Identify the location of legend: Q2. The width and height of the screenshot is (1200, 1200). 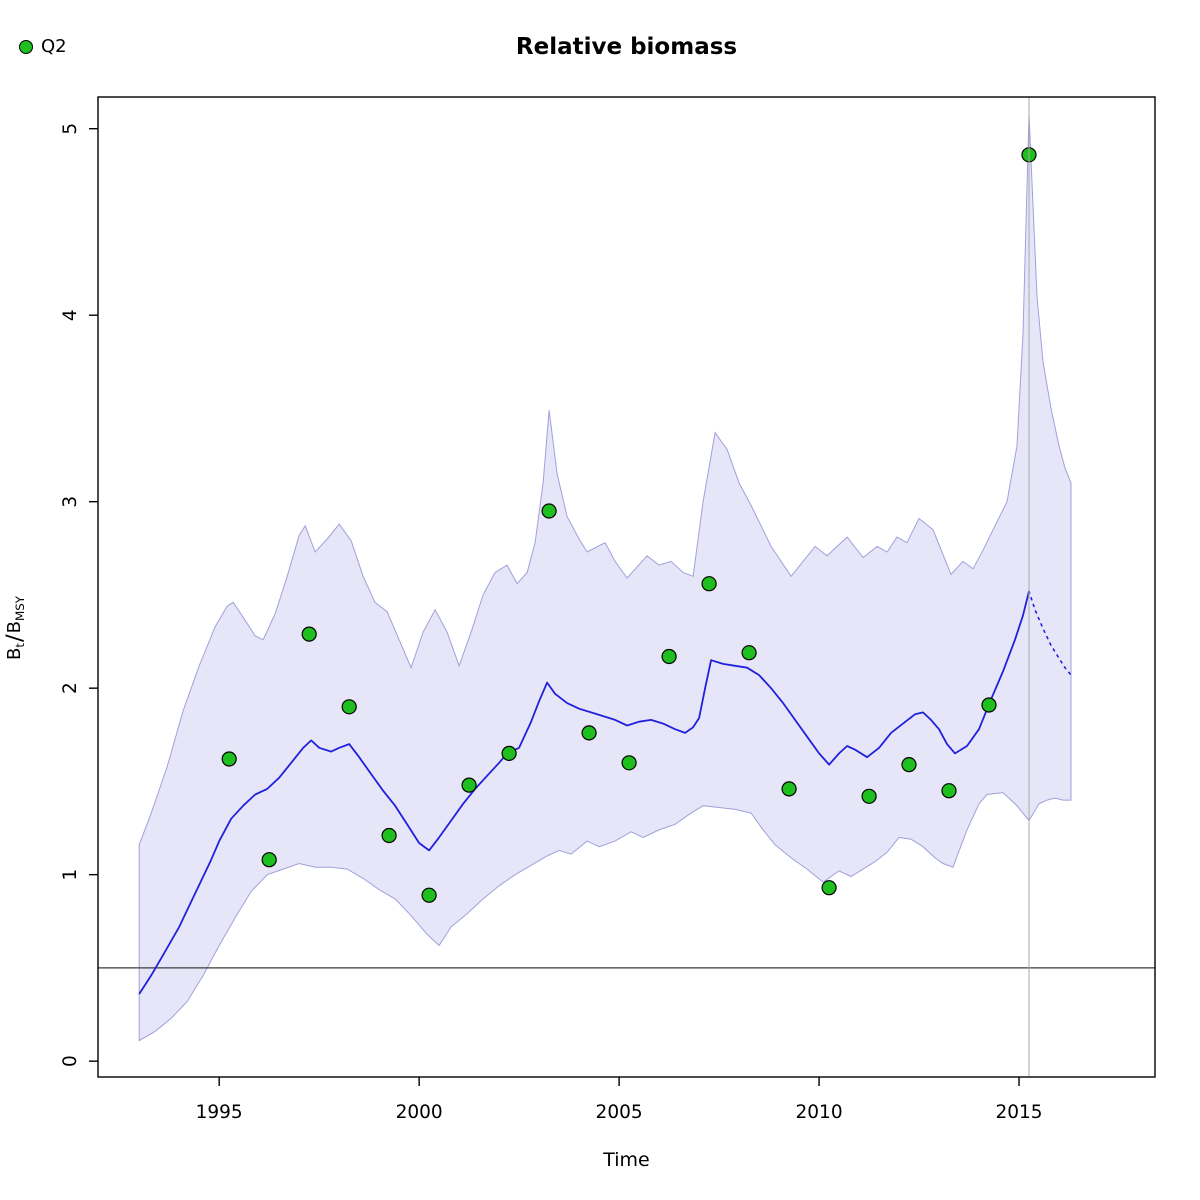
(43, 46).